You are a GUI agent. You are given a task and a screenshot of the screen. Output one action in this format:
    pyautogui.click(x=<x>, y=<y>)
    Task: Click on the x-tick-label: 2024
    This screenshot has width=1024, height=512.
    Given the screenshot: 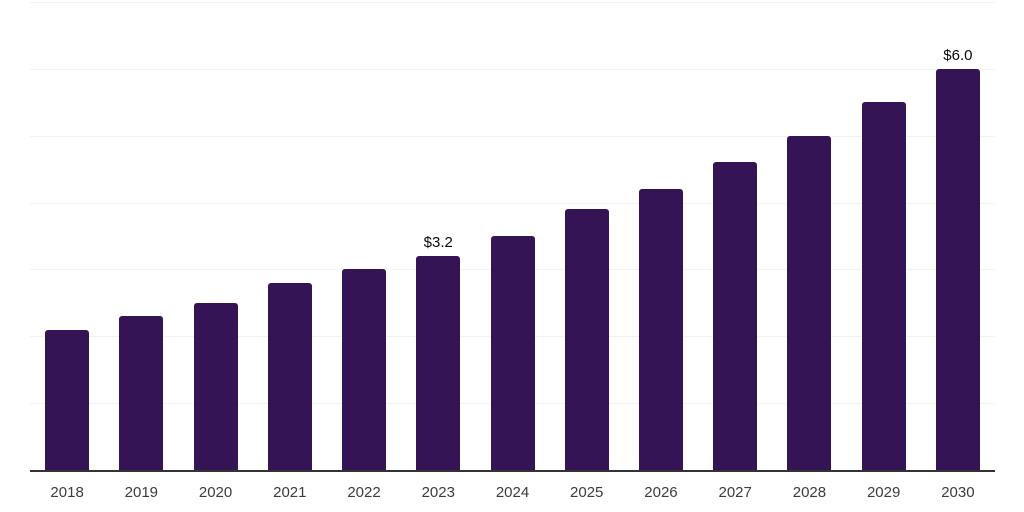 What is the action you would take?
    pyautogui.click(x=512, y=492)
    